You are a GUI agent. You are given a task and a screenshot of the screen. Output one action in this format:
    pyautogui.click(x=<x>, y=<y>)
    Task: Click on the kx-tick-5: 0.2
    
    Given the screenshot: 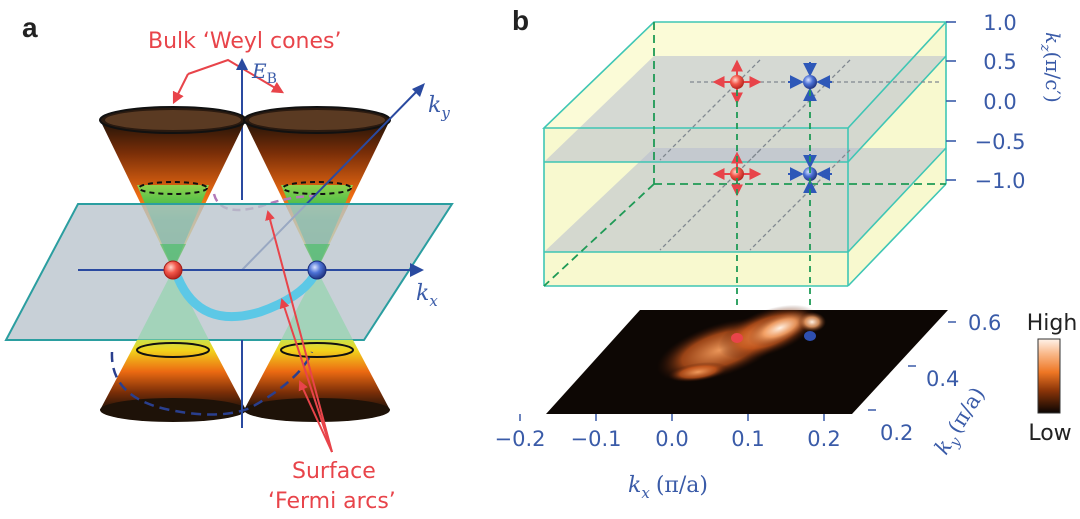 What is the action you would take?
    pyautogui.click(x=823, y=439)
    